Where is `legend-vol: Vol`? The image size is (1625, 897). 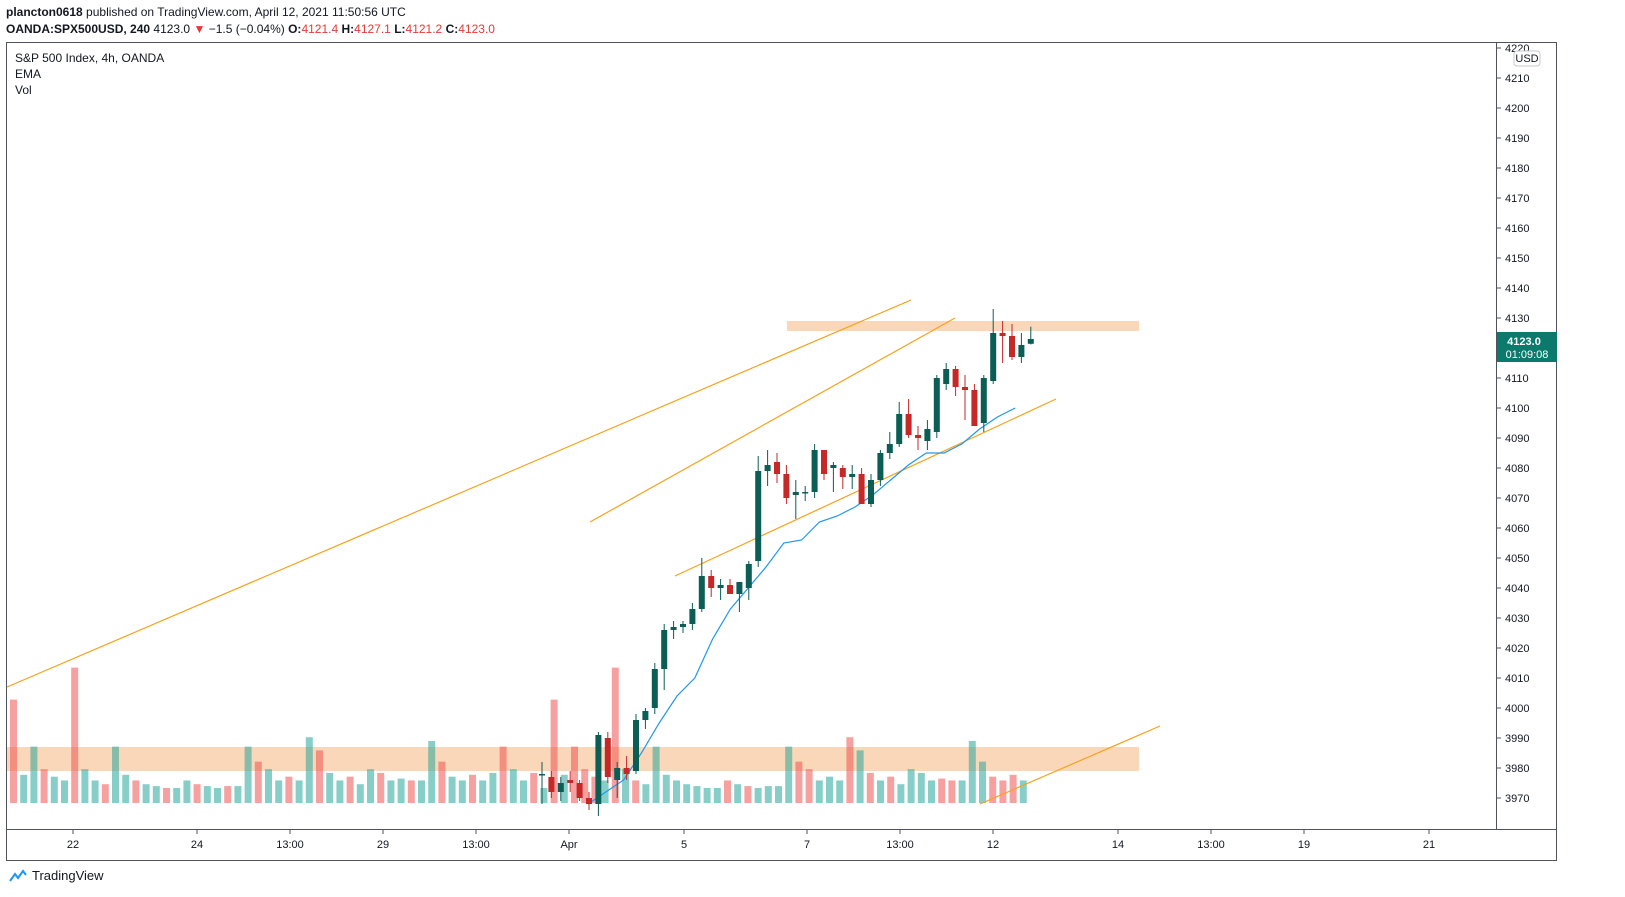
legend-vol: Vol is located at coordinates (23, 90).